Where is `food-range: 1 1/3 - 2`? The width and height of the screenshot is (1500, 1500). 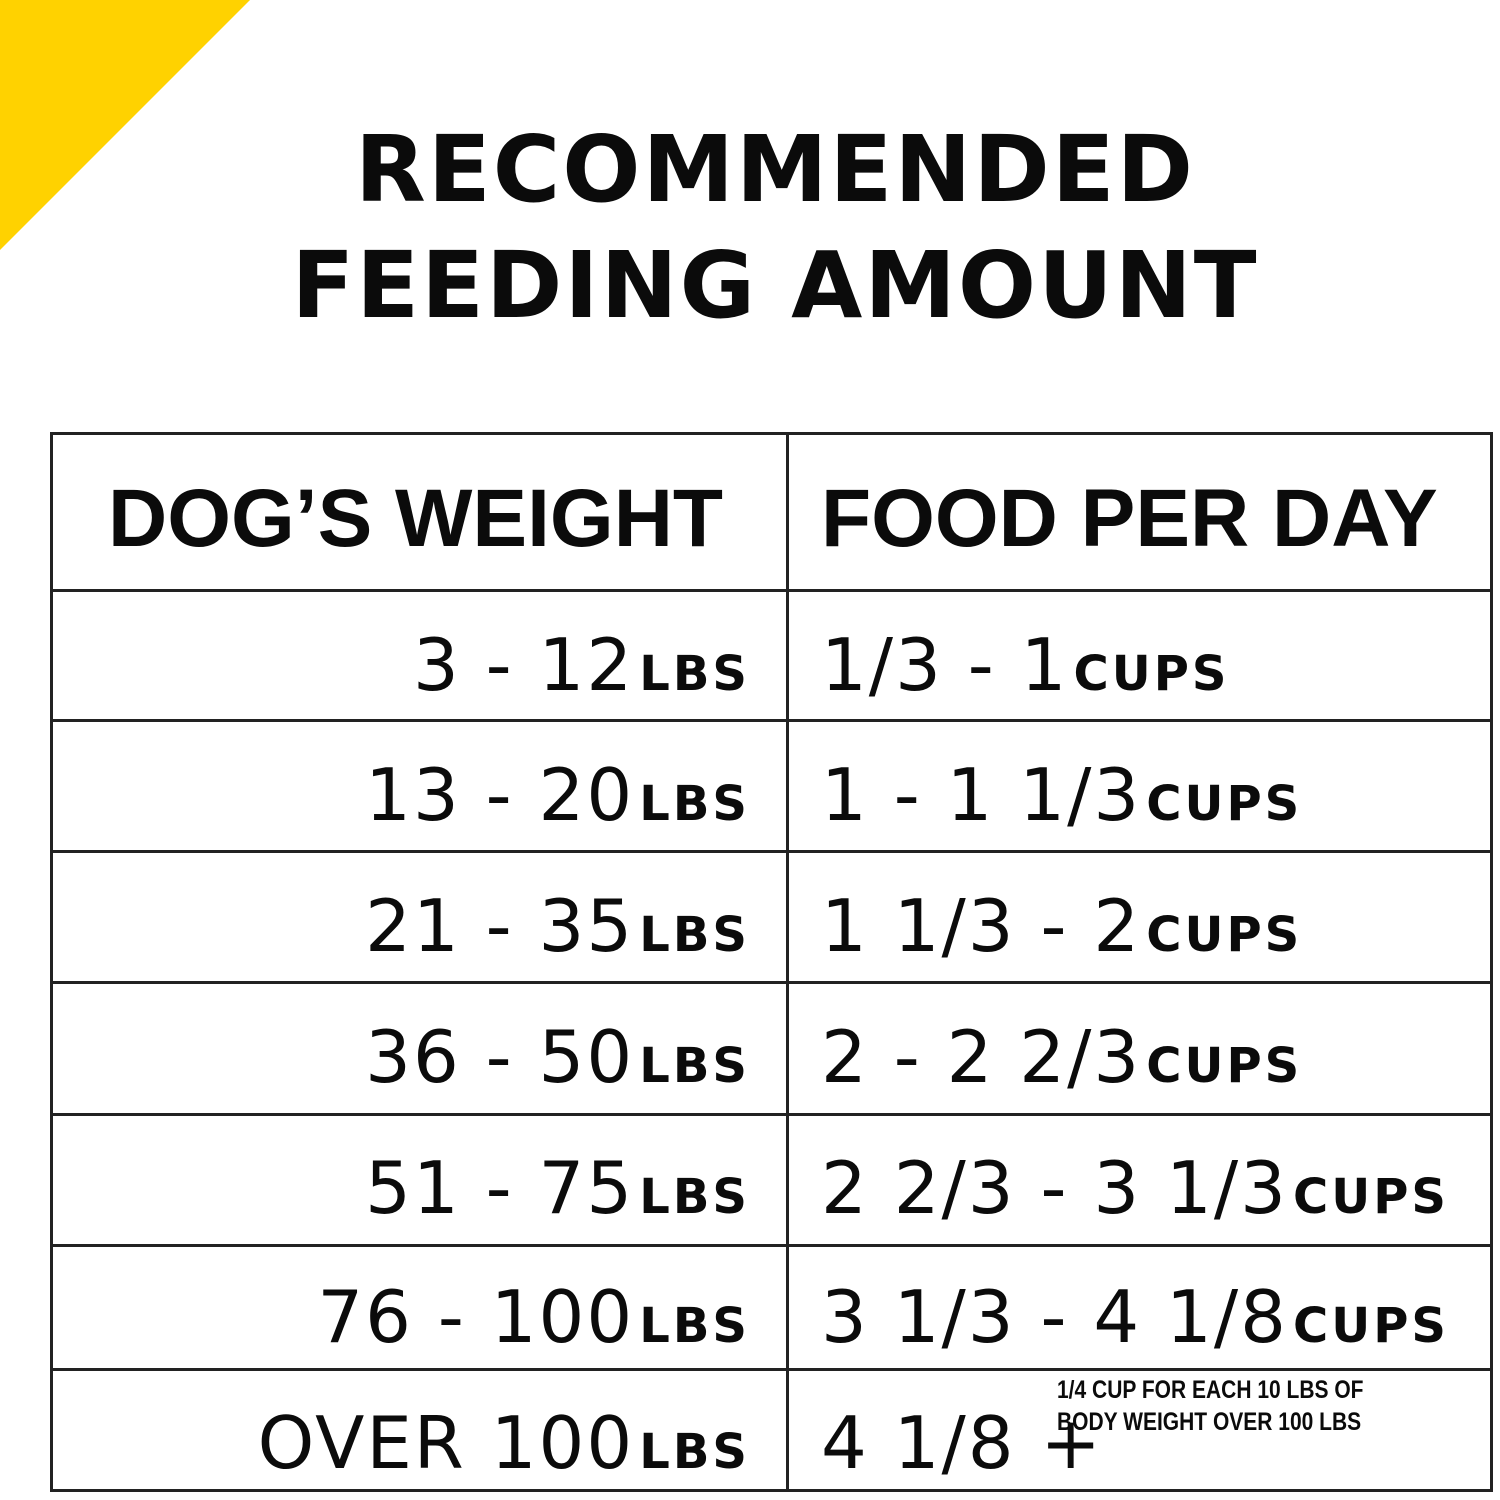
food-range: 1 1/3 - 2 is located at coordinates (981, 926).